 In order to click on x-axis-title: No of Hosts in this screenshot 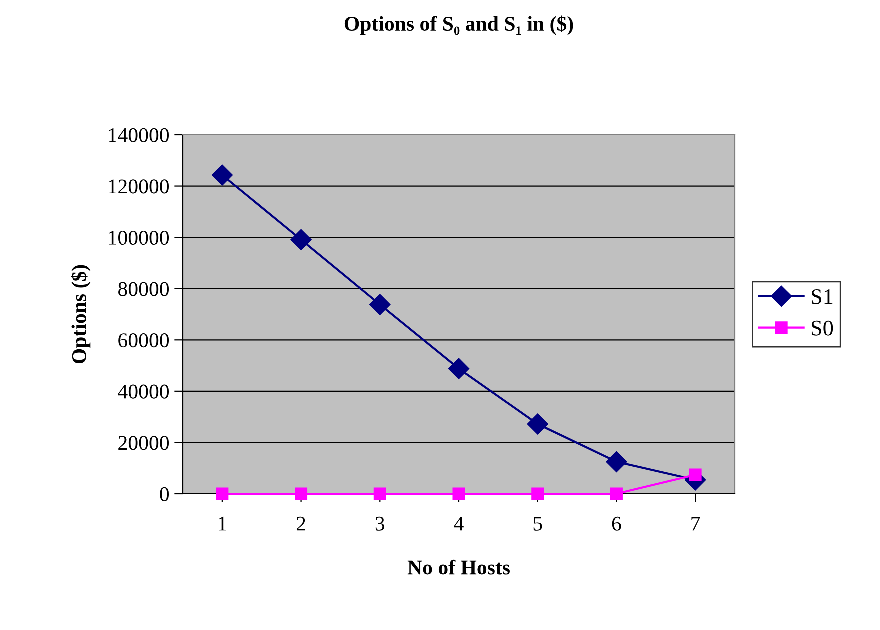, I will do `click(459, 567)`.